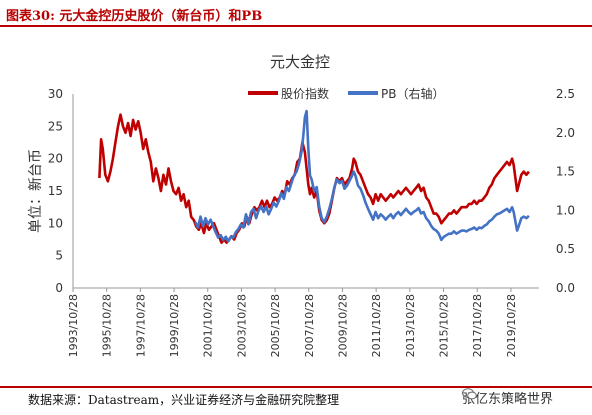 Image resolution: width=592 pixels, height=415 pixels. I want to click on x-tick-label-12: 2017/10/28, so click(477, 325).